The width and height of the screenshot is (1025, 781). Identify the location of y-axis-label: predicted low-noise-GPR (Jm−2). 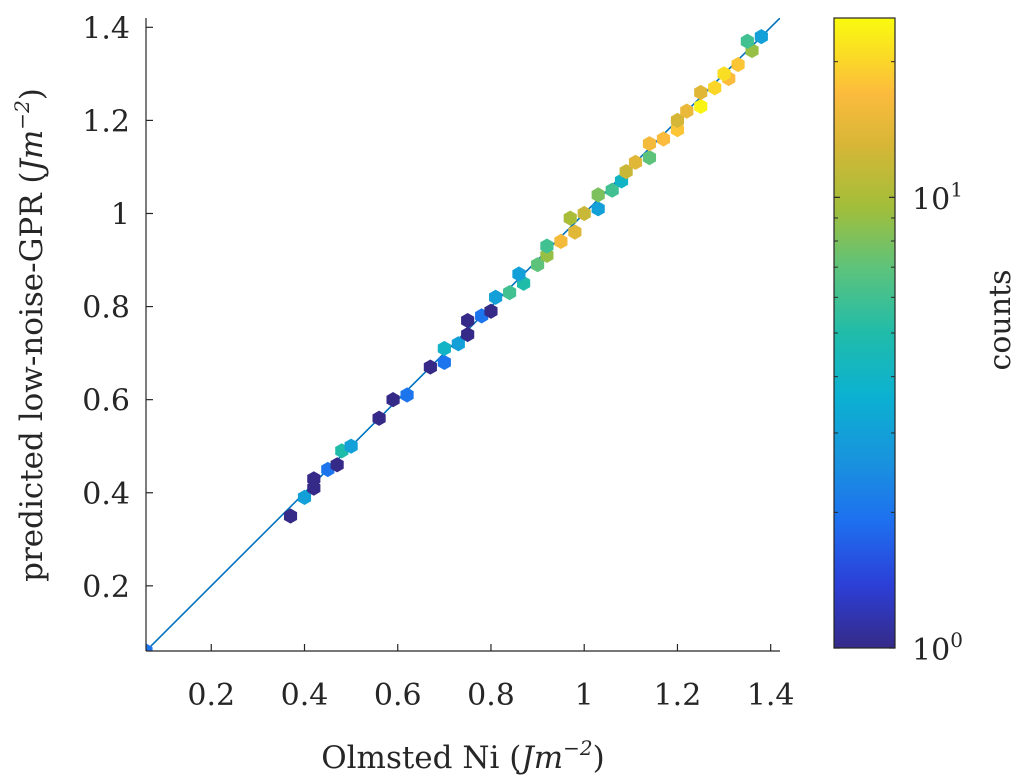
(30, 335).